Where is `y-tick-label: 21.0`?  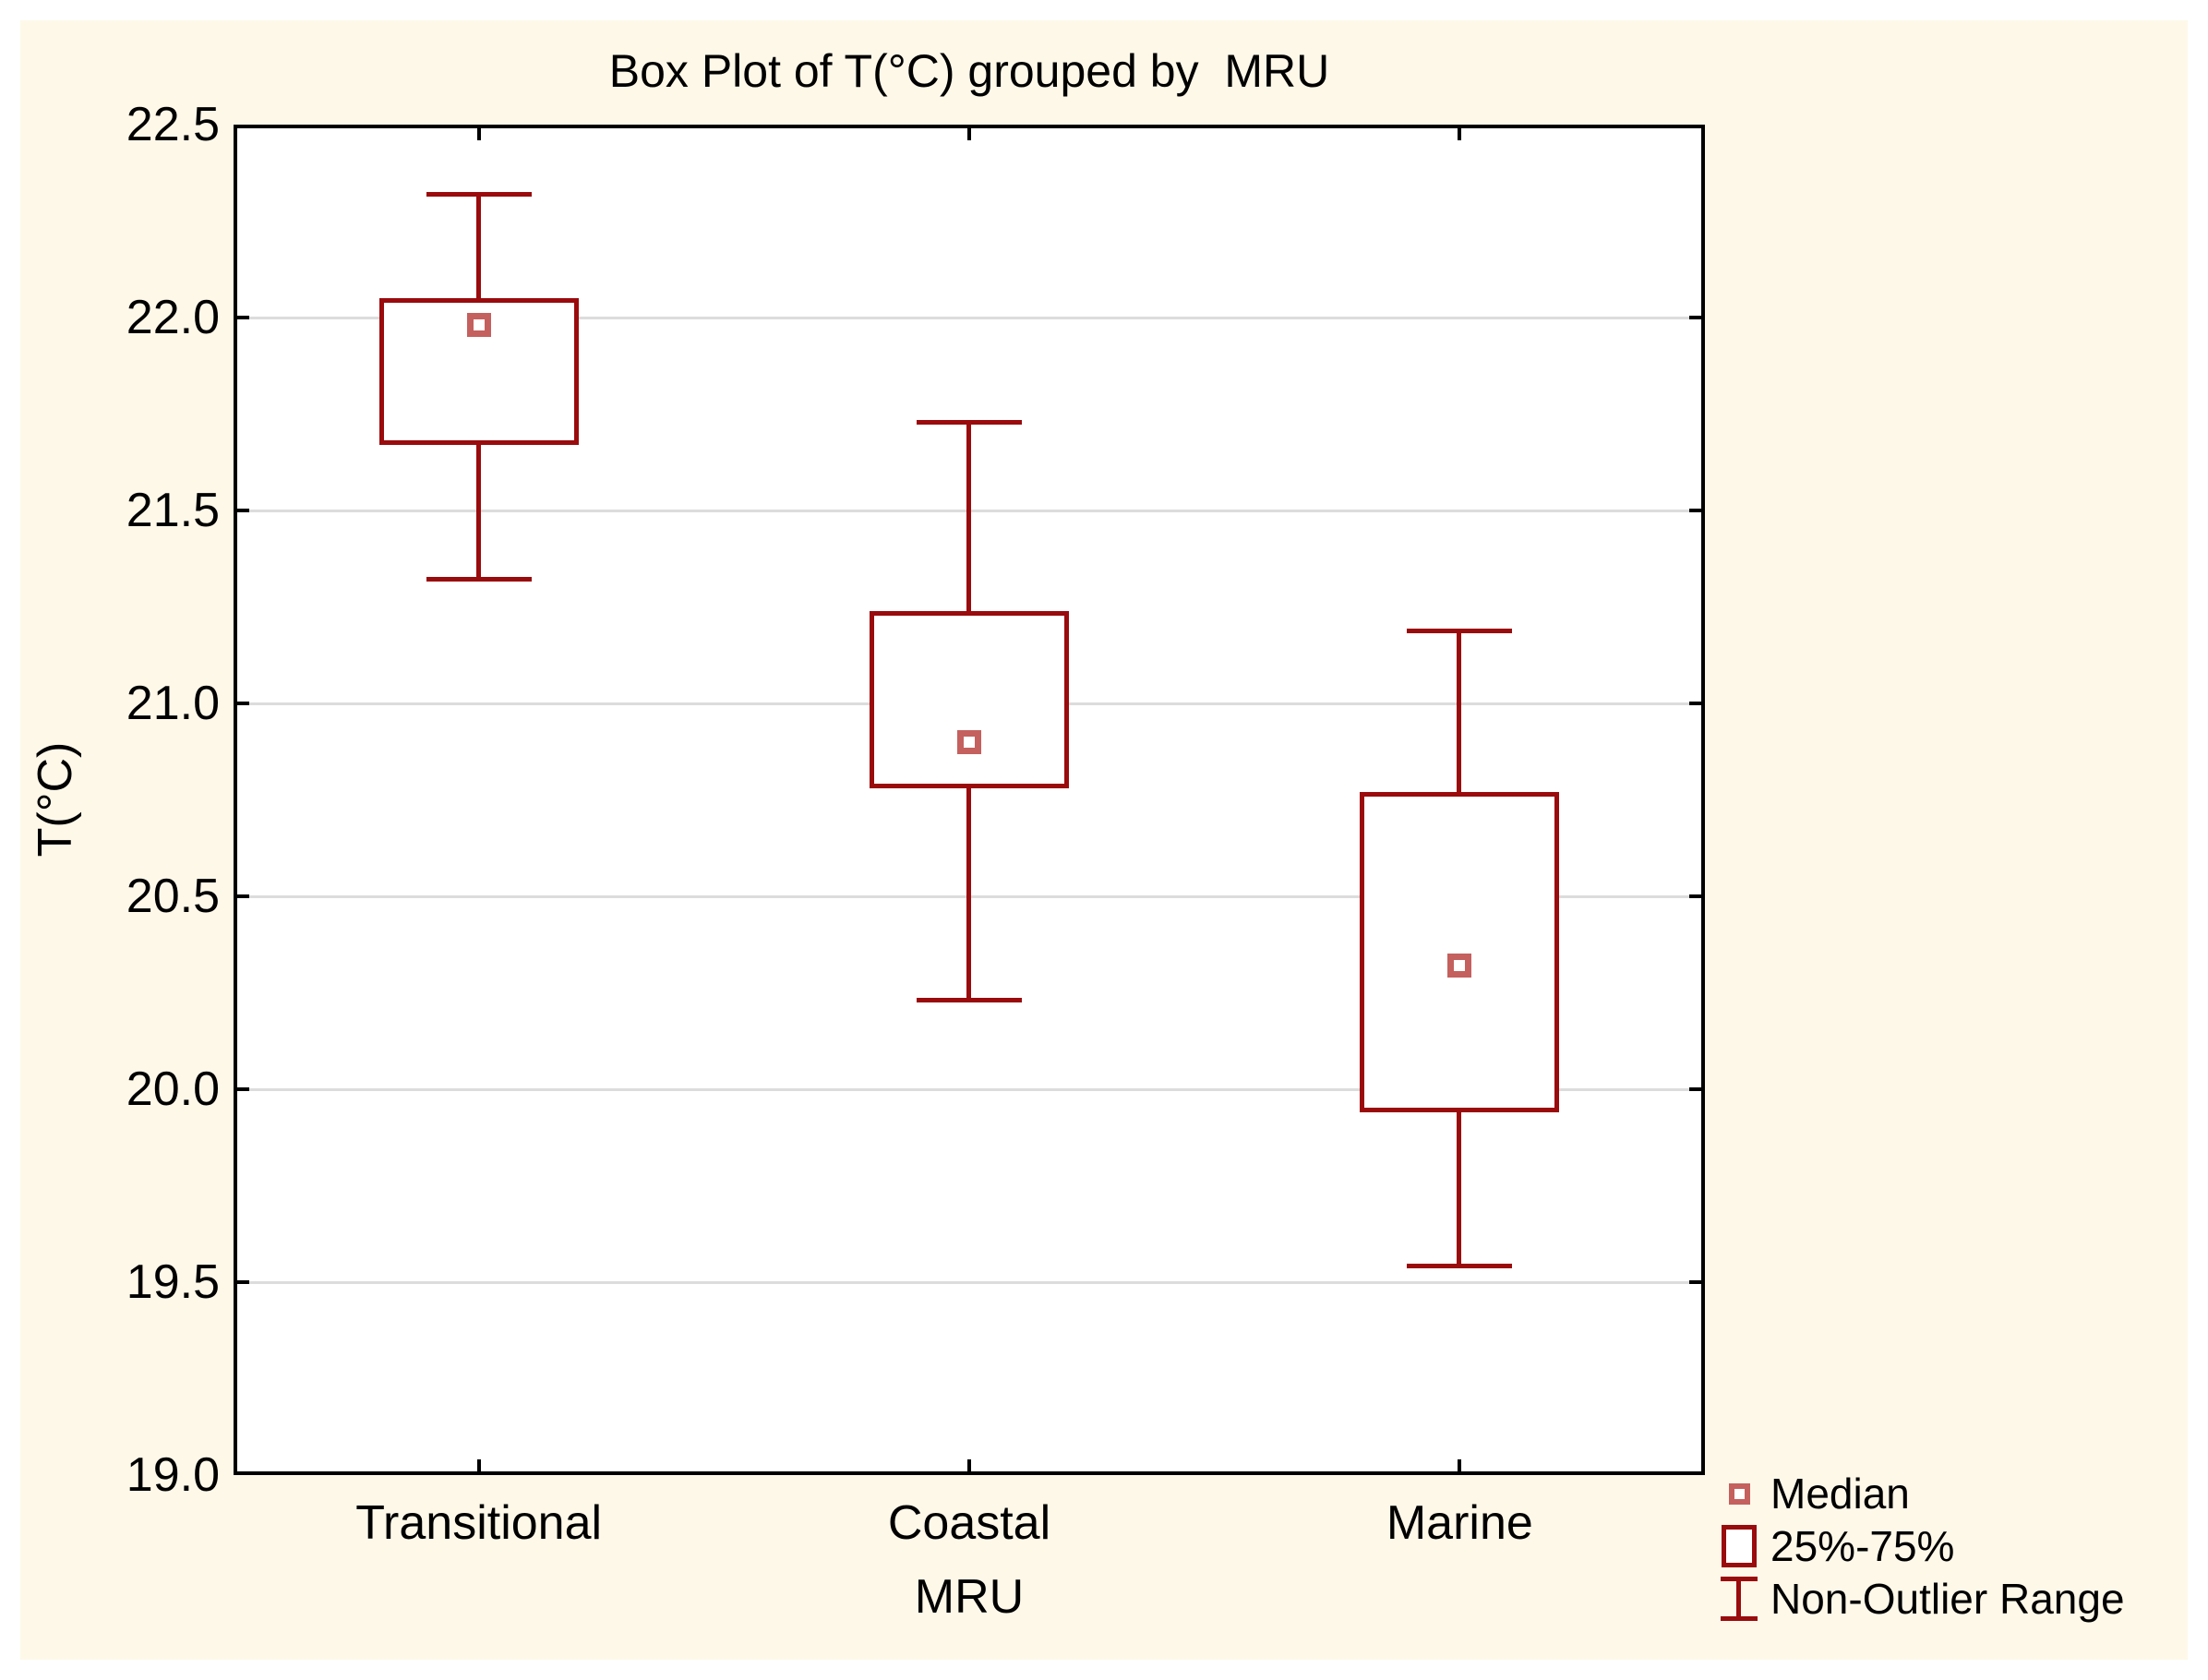
y-tick-label: 21.0 is located at coordinates (173, 703).